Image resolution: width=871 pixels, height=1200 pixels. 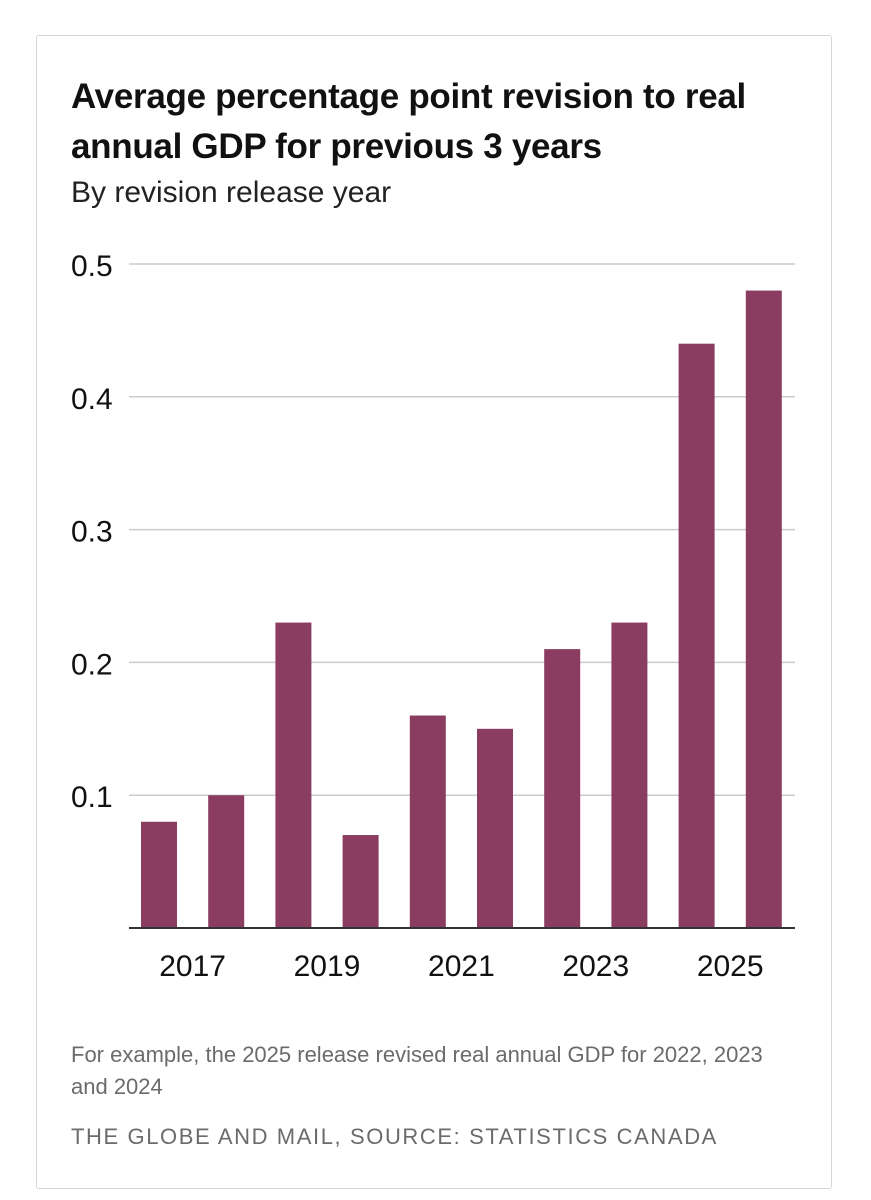 I want to click on x-tick-label: 2021, so click(x=461, y=966).